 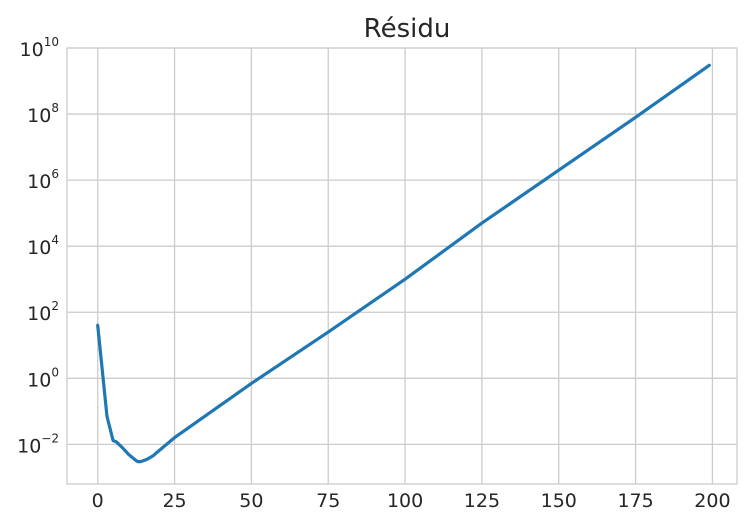 I want to click on y-tick-label: 10⁻², so click(x=38, y=444).